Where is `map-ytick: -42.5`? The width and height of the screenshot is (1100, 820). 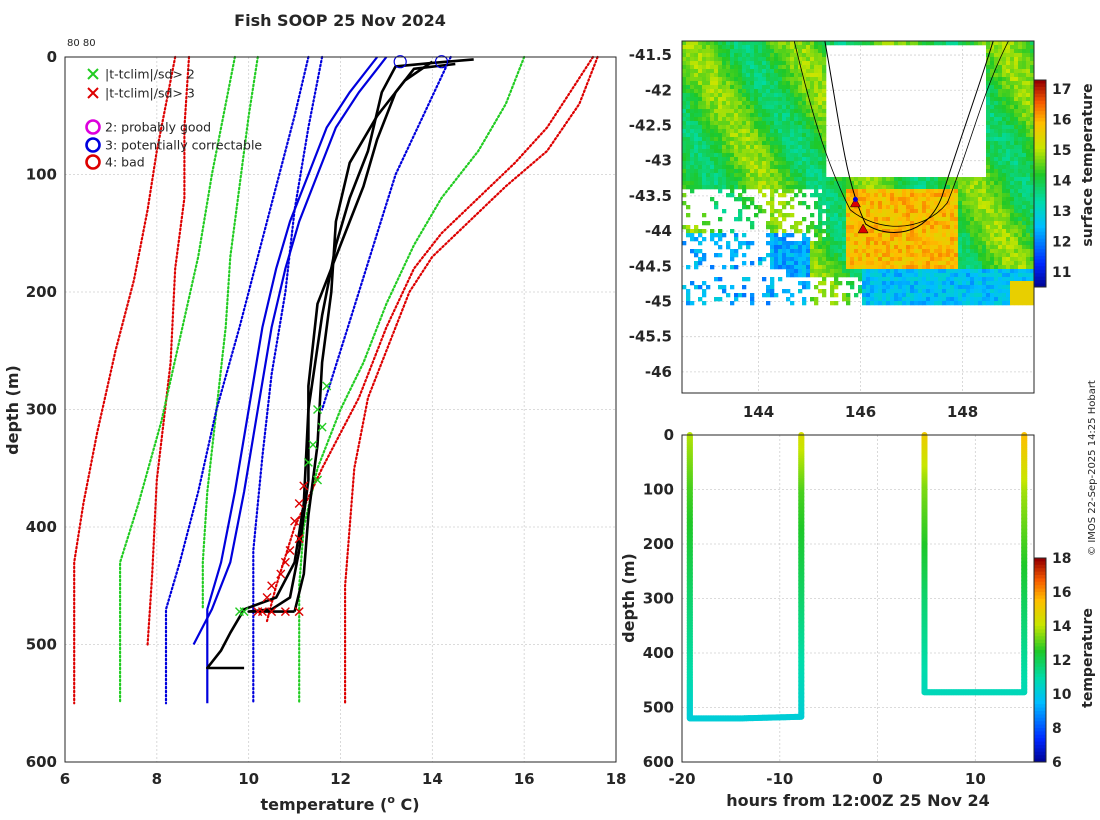 map-ytick: -42.5 is located at coordinates (650, 125).